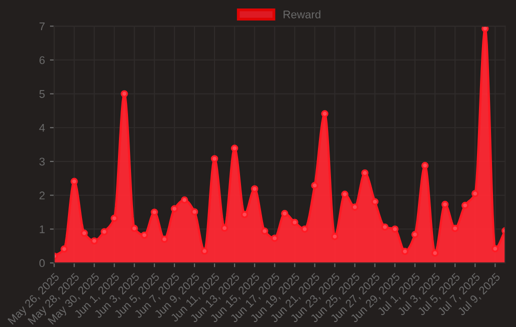  What do you see at coordinates (42, 229) in the screenshot?
I see `y-tick-label: 1` at bounding box center [42, 229].